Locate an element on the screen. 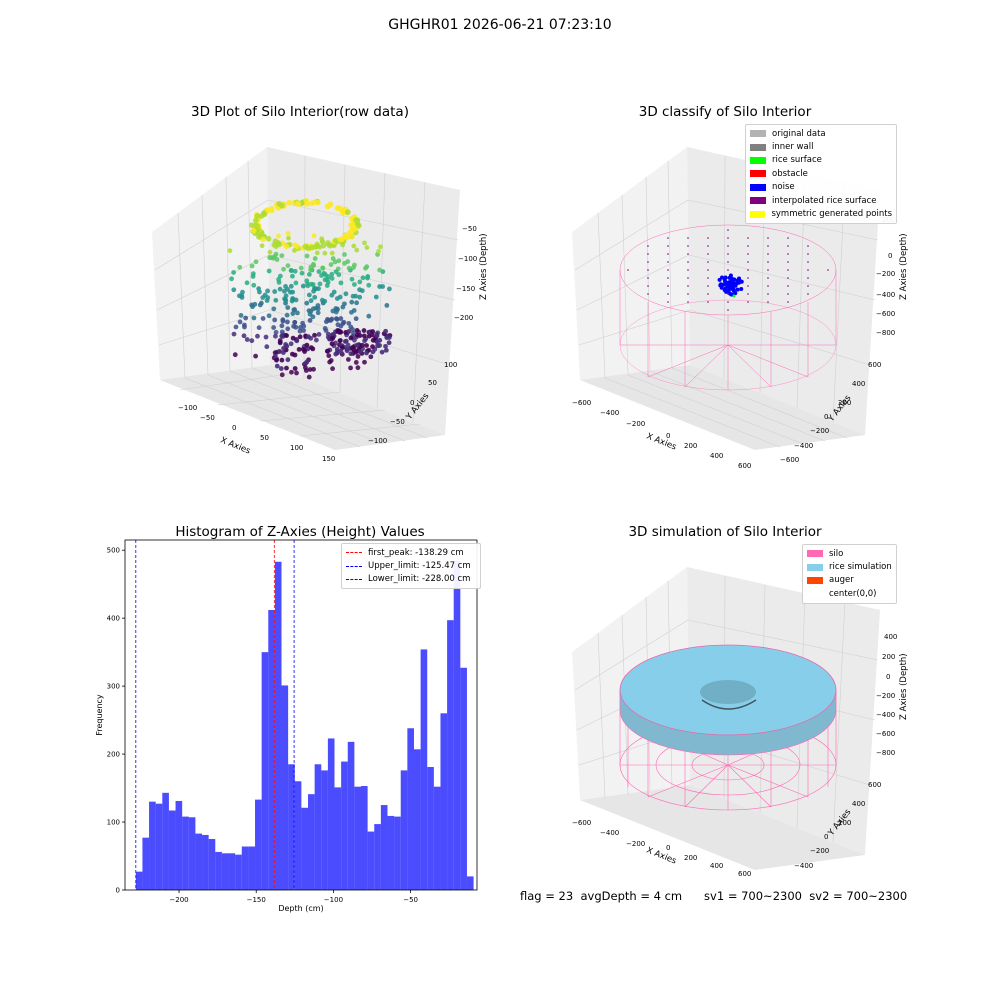 The image size is (1000, 1000). x-tick: −200 is located at coordinates (635, 424).